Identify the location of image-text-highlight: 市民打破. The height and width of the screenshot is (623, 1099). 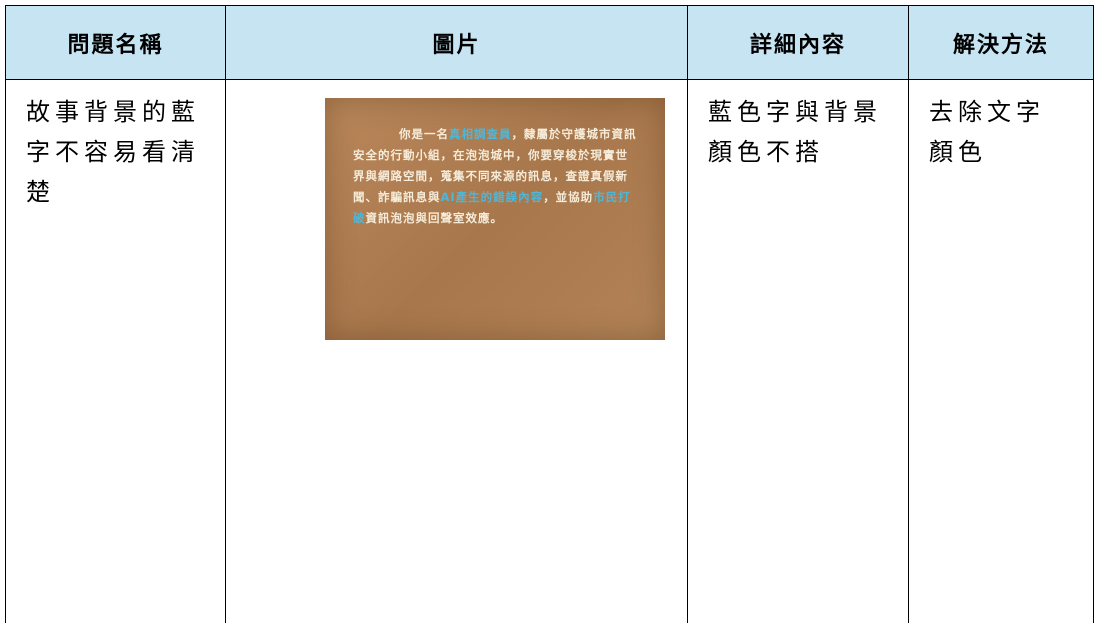
(492, 207).